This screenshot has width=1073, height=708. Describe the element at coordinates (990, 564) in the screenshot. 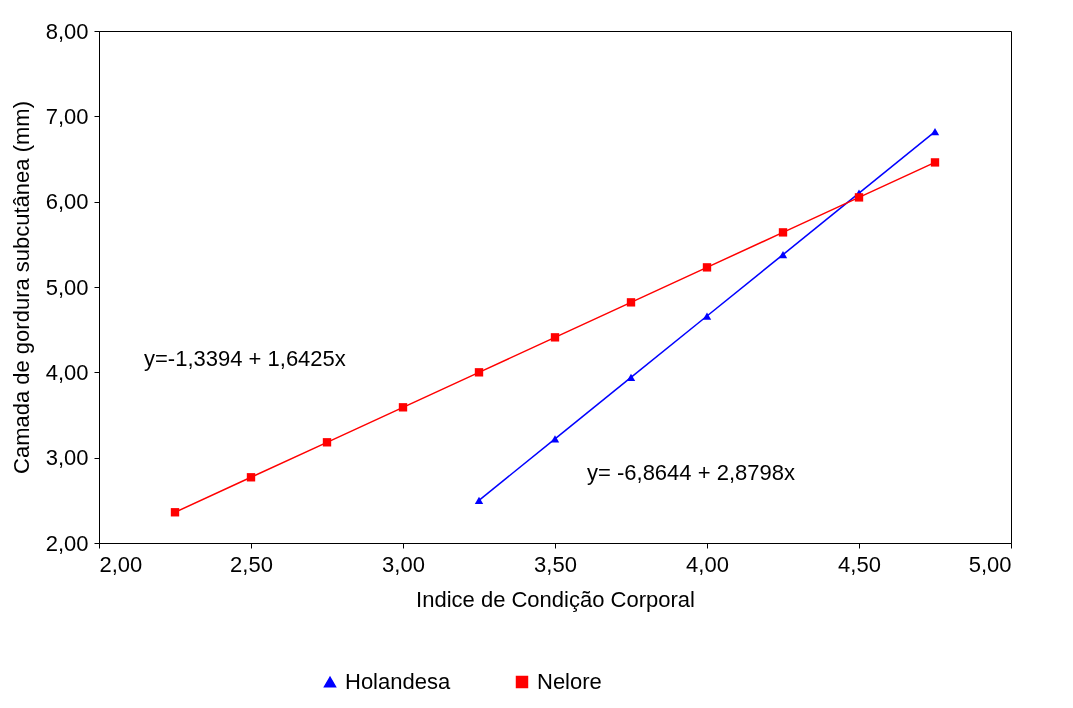

I see `x-tick-label: 5,00` at that location.